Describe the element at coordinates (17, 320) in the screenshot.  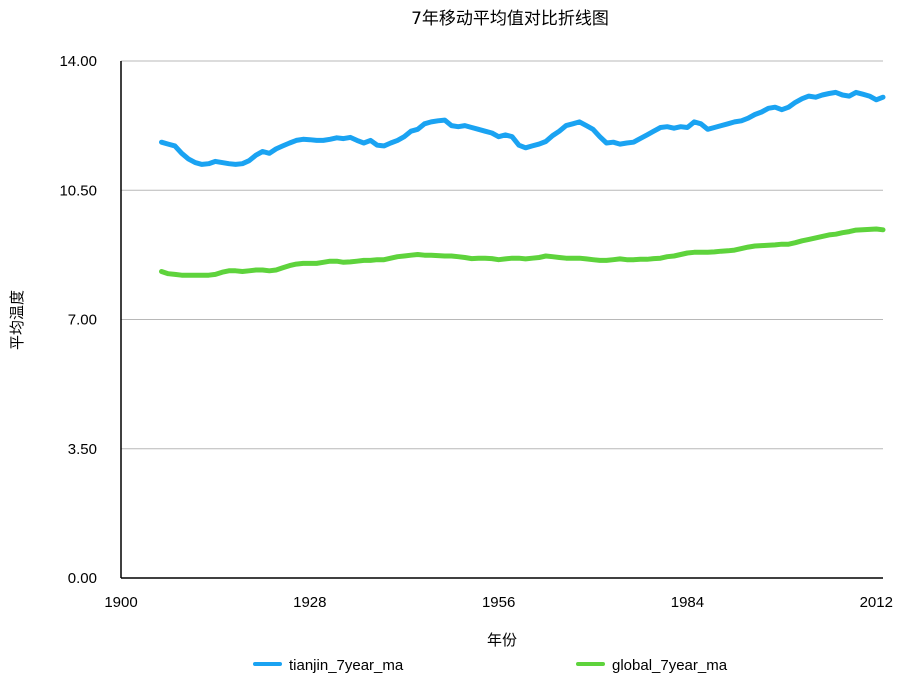
I see `y-axis-title: 平均温度` at that location.